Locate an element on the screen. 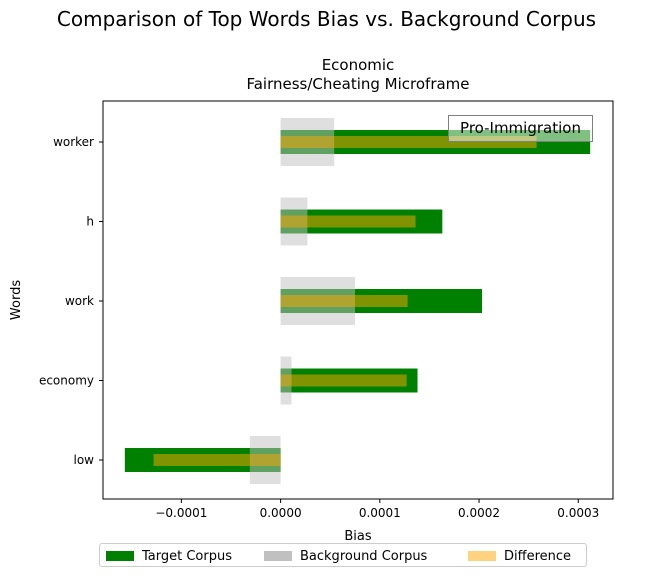 This screenshot has width=653, height=578. x-tick-label: 0.0003 is located at coordinates (578, 513).